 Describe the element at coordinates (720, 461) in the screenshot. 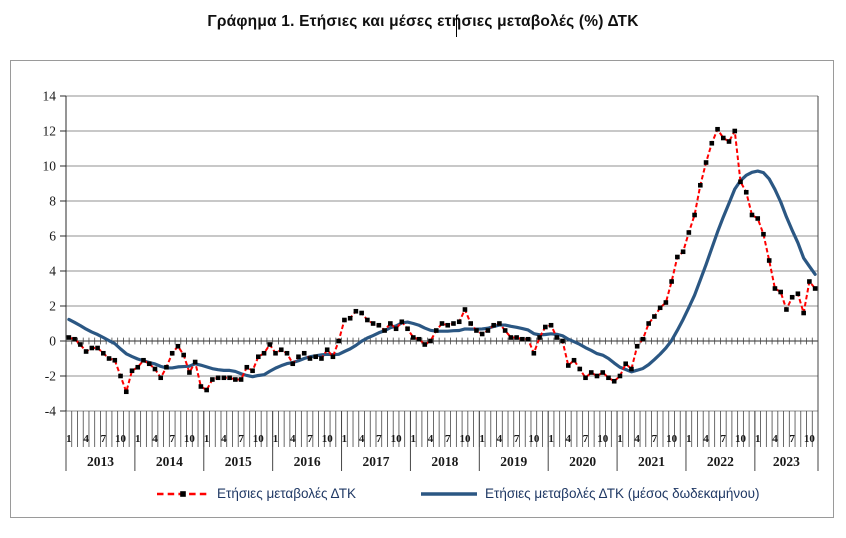

I see `svg-text: 2022` at that location.